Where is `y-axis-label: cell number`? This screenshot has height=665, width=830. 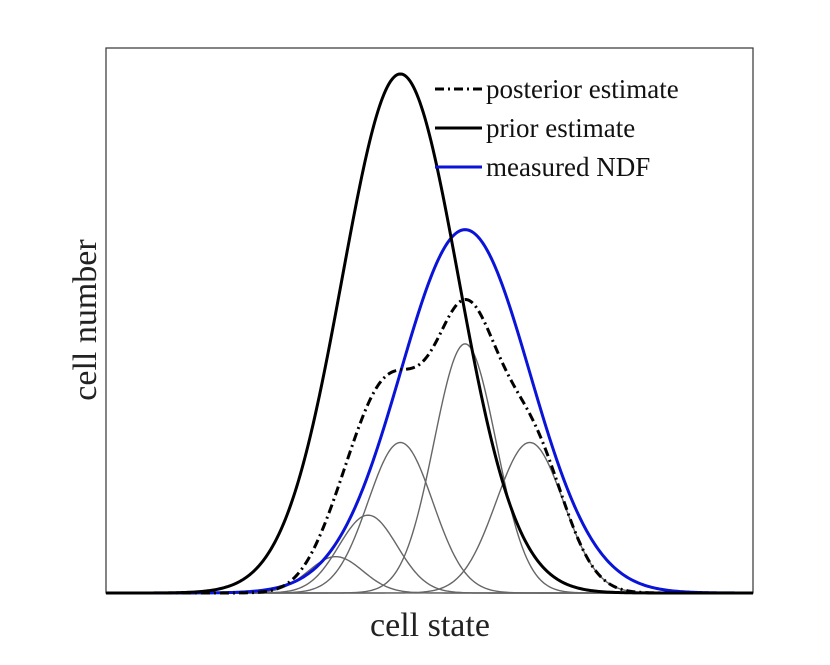
y-axis-label: cell number is located at coordinates (85, 320).